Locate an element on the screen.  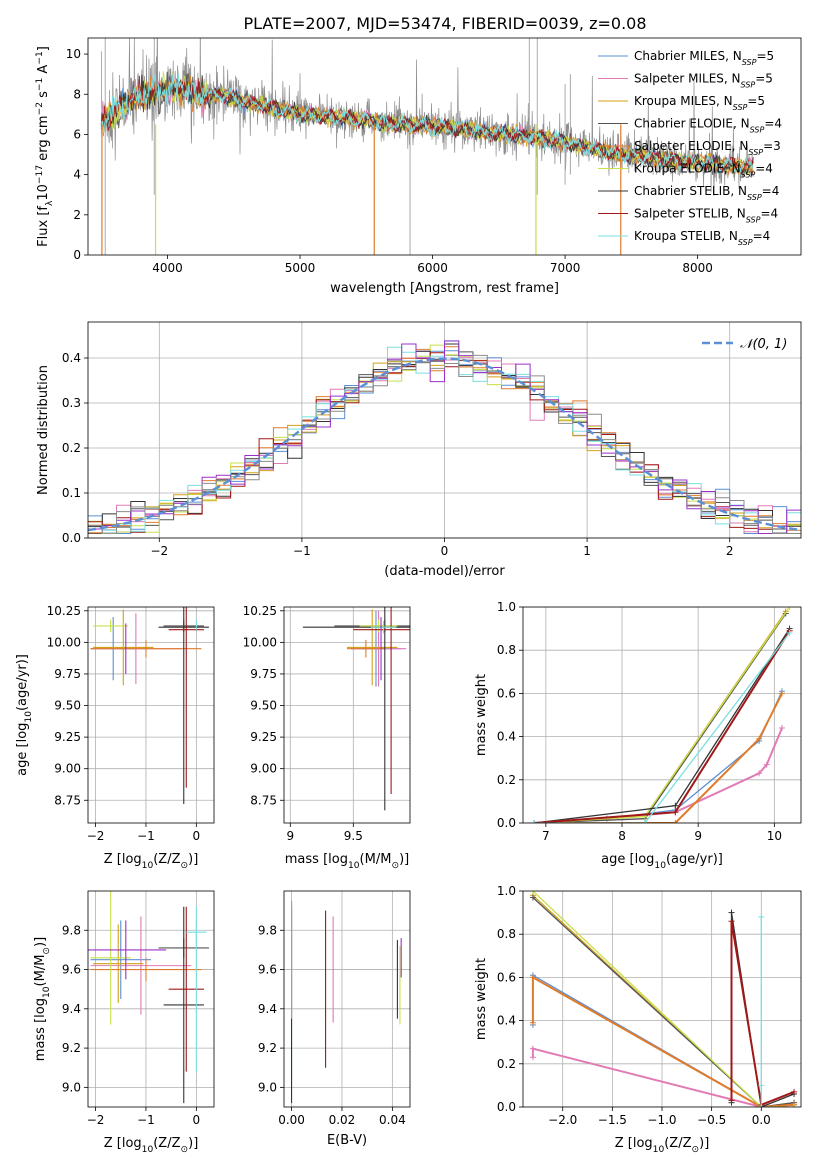
series-kroupa_miles is located at coordinates (660, 716).